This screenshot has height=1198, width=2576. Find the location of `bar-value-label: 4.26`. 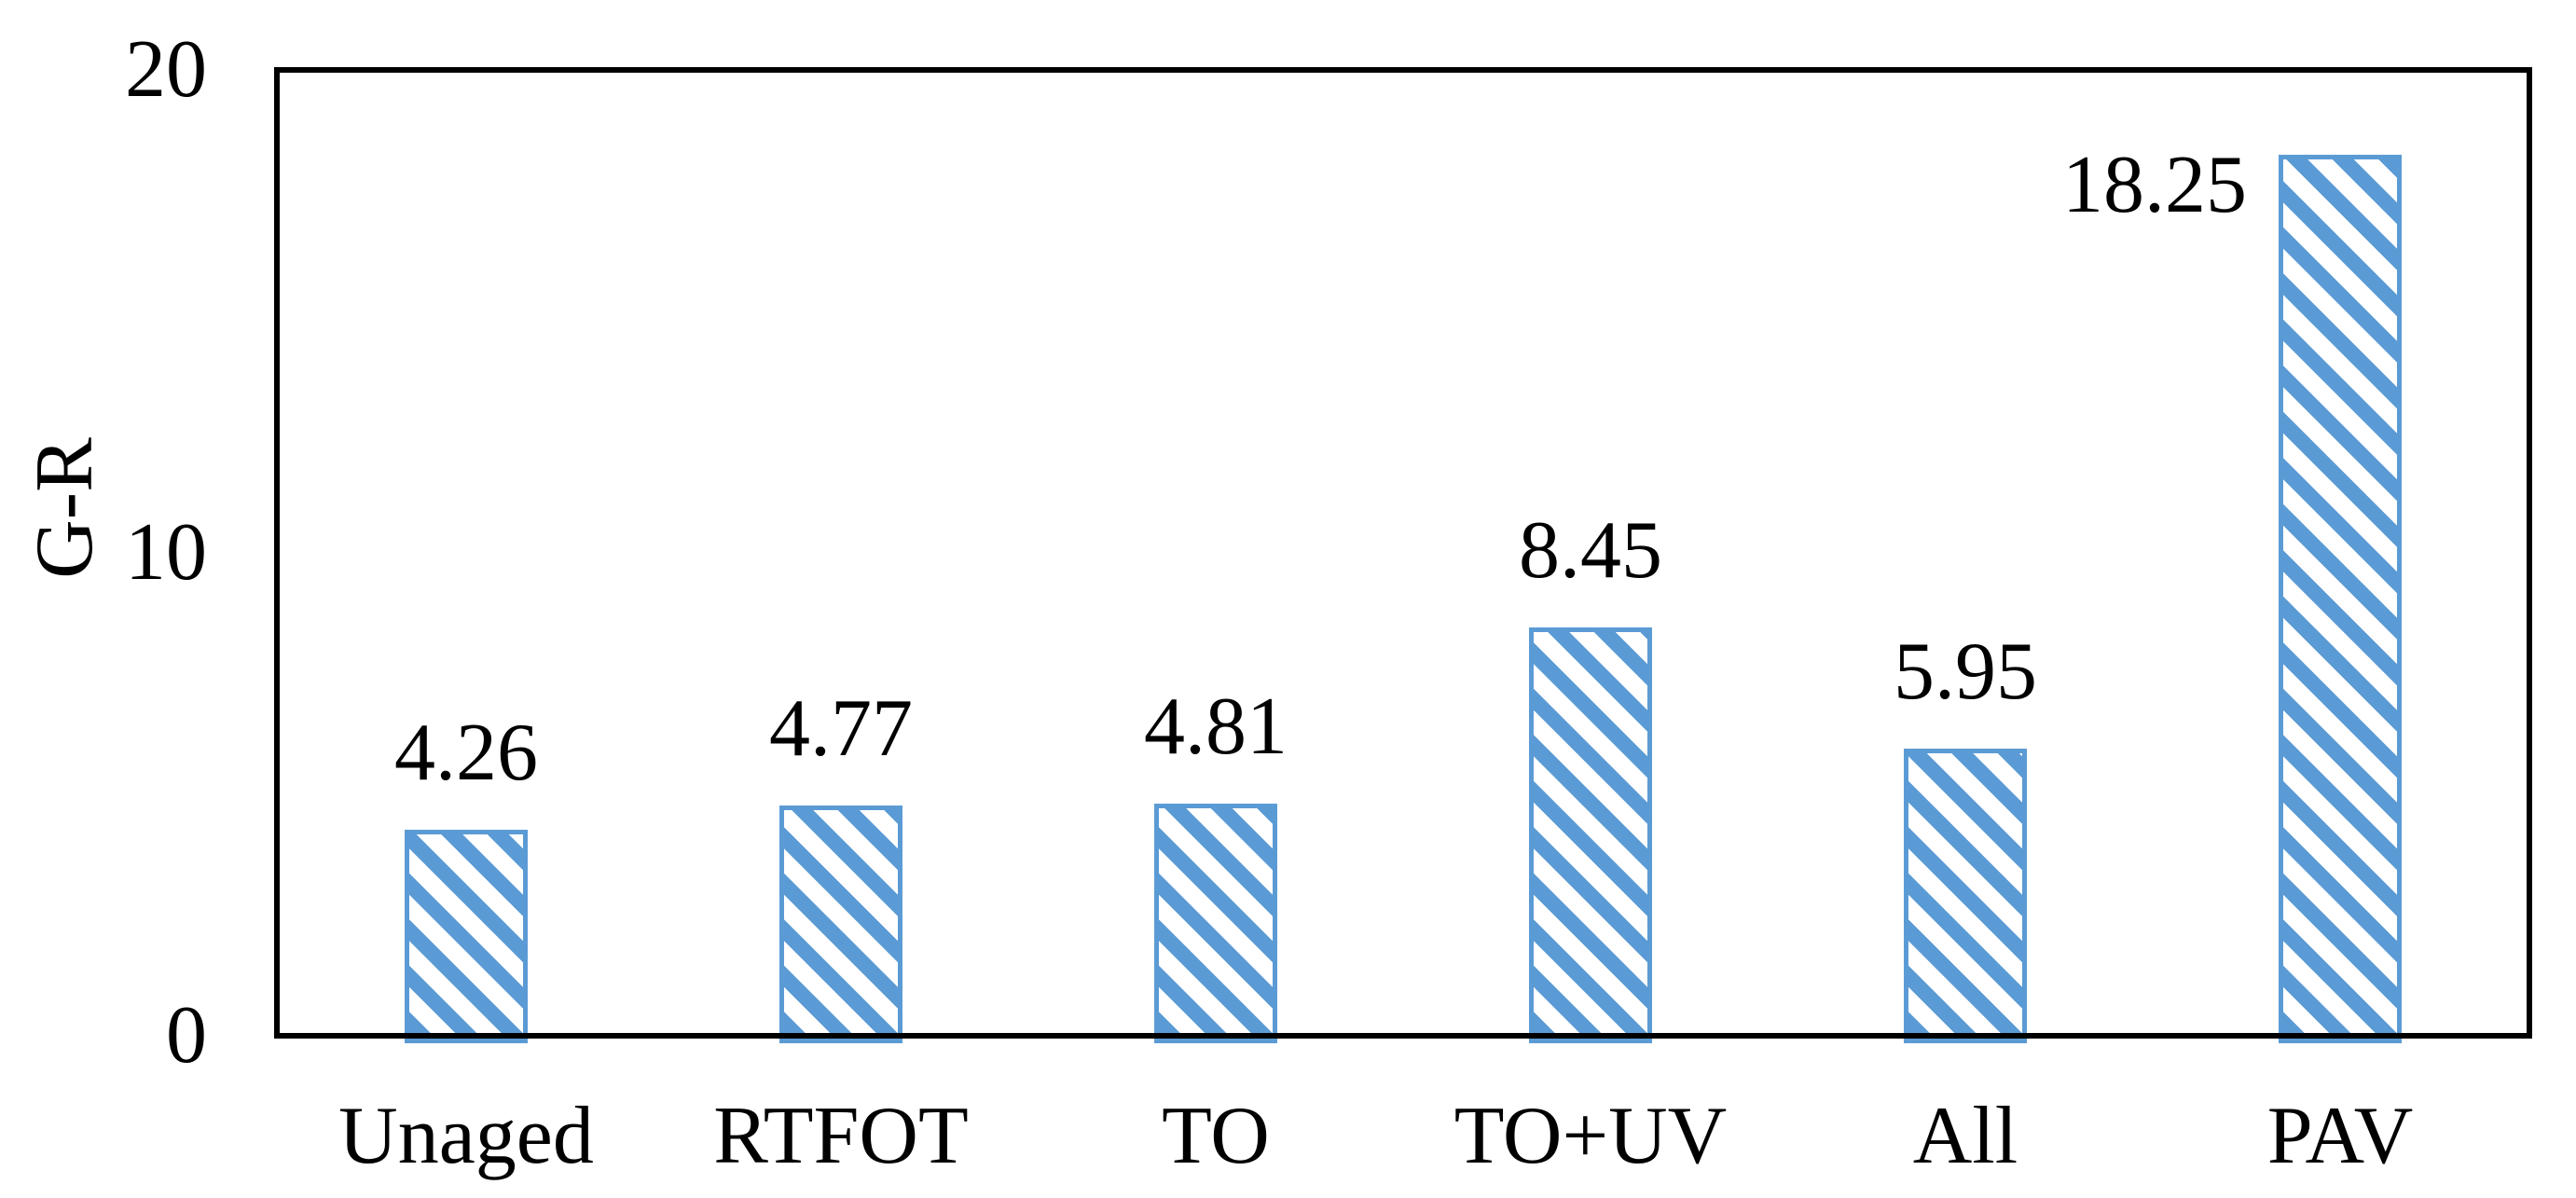

bar-value-label: 4.26 is located at coordinates (466, 753).